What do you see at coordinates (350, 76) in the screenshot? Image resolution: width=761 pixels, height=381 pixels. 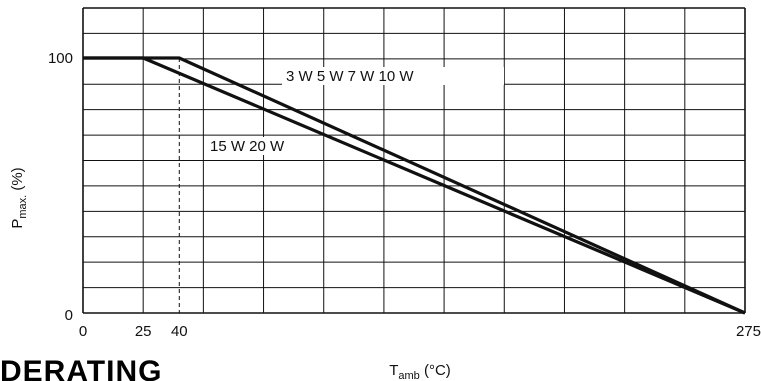 I see `series-label-1: 3 W 5 W 7 W 10 W` at bounding box center [350, 76].